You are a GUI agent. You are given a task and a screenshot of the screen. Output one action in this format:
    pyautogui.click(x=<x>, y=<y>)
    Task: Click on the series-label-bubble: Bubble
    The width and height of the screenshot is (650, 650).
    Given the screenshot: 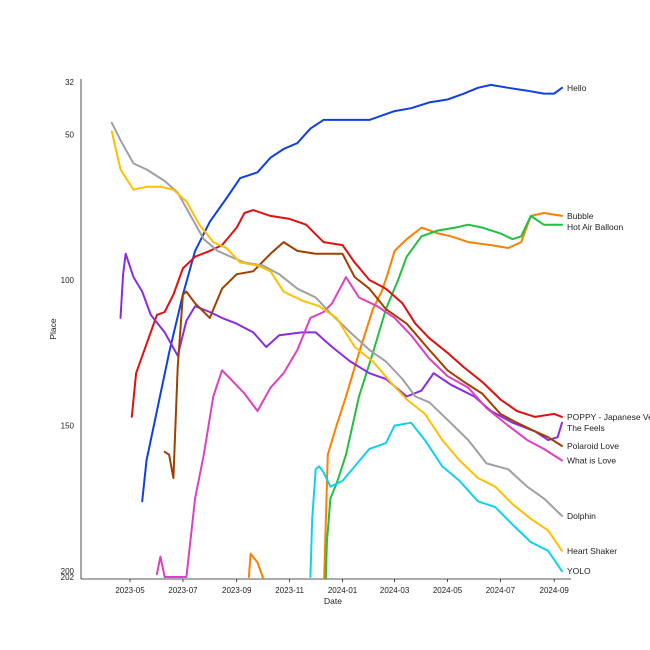 What is the action you would take?
    pyautogui.click(x=580, y=216)
    